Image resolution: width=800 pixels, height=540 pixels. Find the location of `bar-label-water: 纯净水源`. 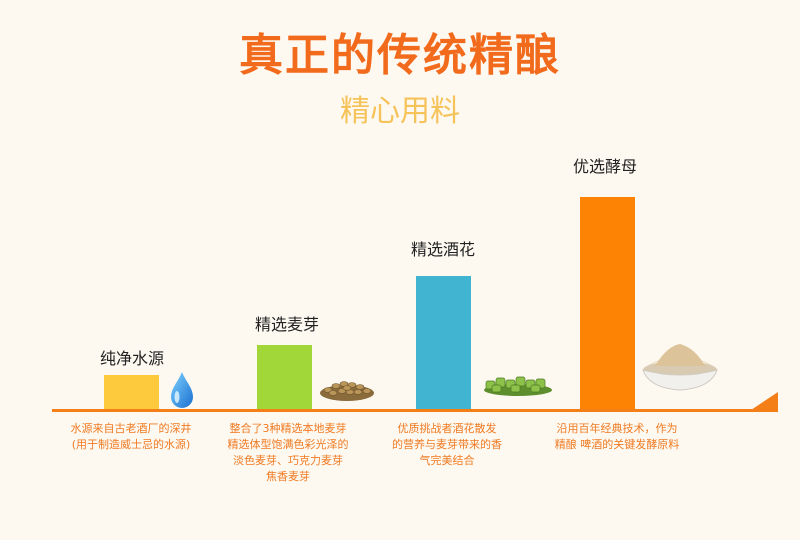

bar-label-water: 纯净水源 is located at coordinates (131, 358).